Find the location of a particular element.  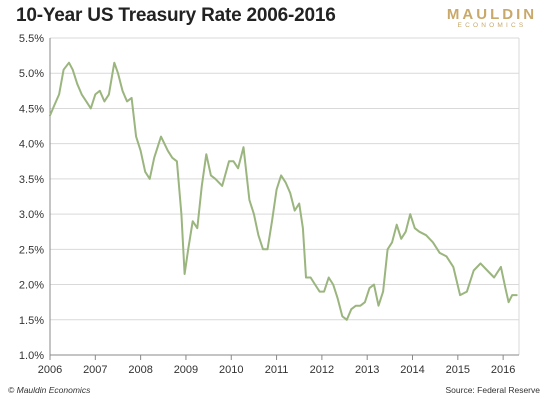

y-tick-label: 5.0% is located at coordinates (31, 74).